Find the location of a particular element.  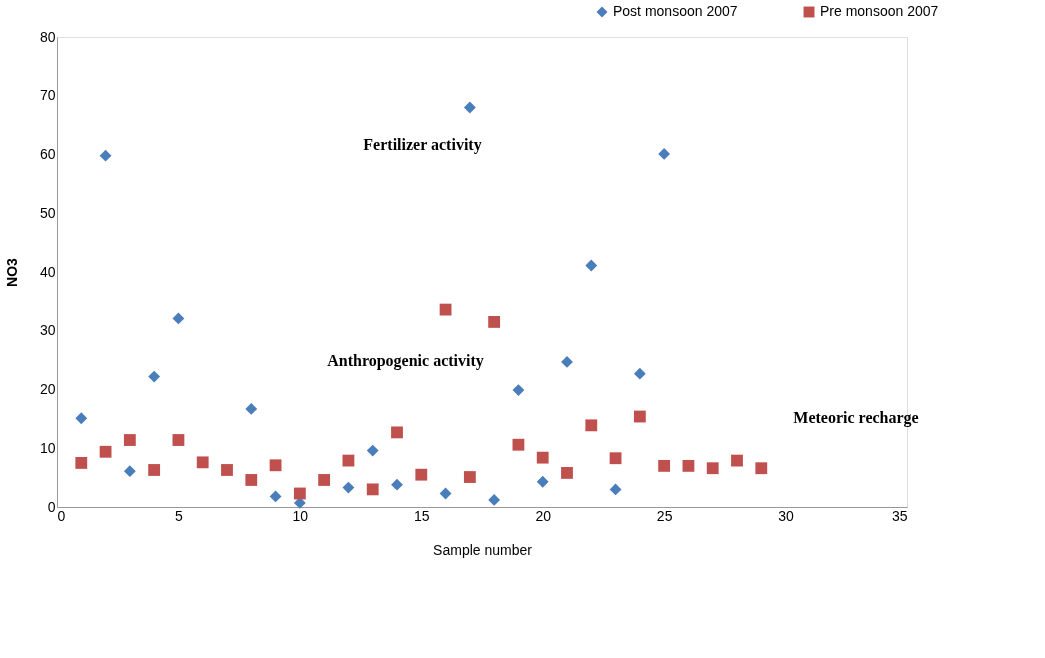

x-axis-title: Sample number is located at coordinates (483, 549).